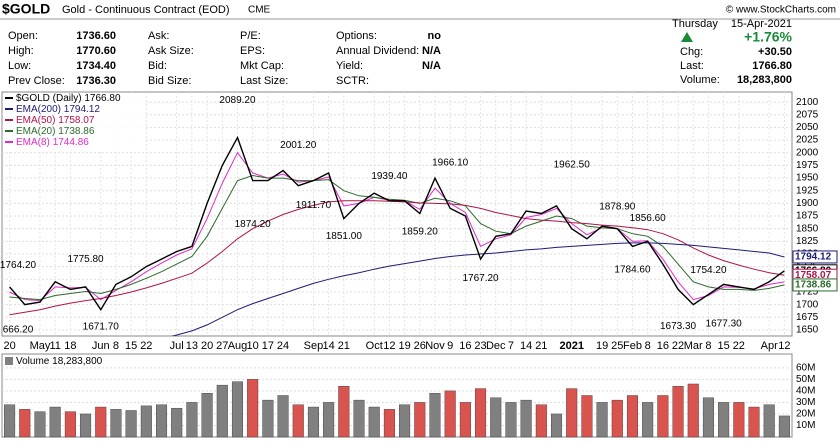  What do you see at coordinates (253, 346) in the screenshot?
I see `x-tick-label: 10` at bounding box center [253, 346].